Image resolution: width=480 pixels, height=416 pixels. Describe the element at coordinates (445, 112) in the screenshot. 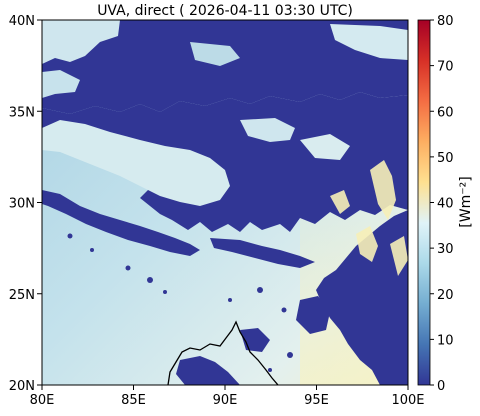

I see `colorbar-tick-label: 60` at that location.